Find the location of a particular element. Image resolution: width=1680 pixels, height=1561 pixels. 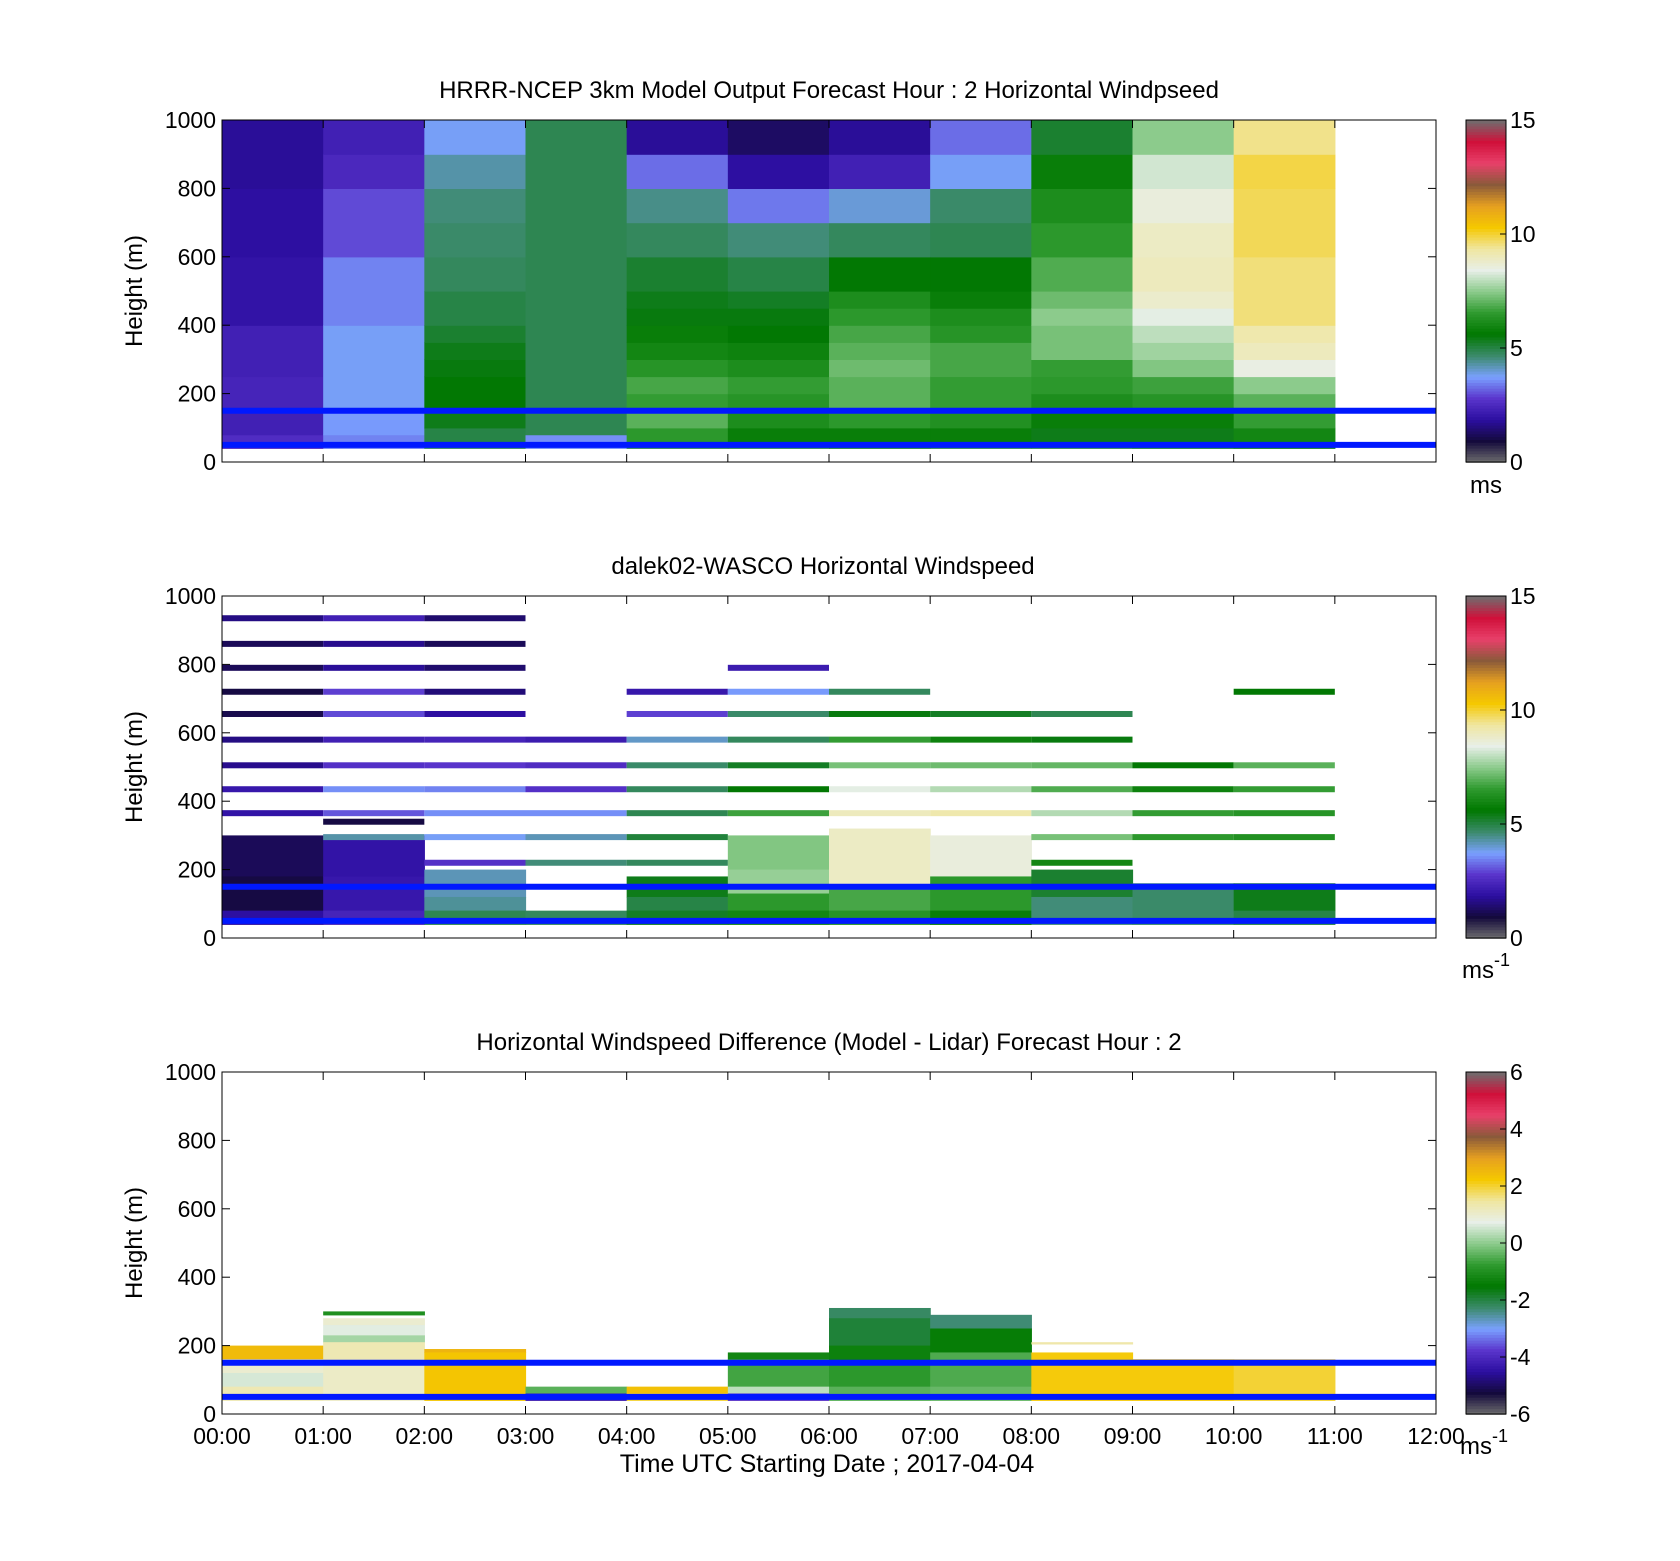

y-tick-label: 800 is located at coordinates (197, 664).